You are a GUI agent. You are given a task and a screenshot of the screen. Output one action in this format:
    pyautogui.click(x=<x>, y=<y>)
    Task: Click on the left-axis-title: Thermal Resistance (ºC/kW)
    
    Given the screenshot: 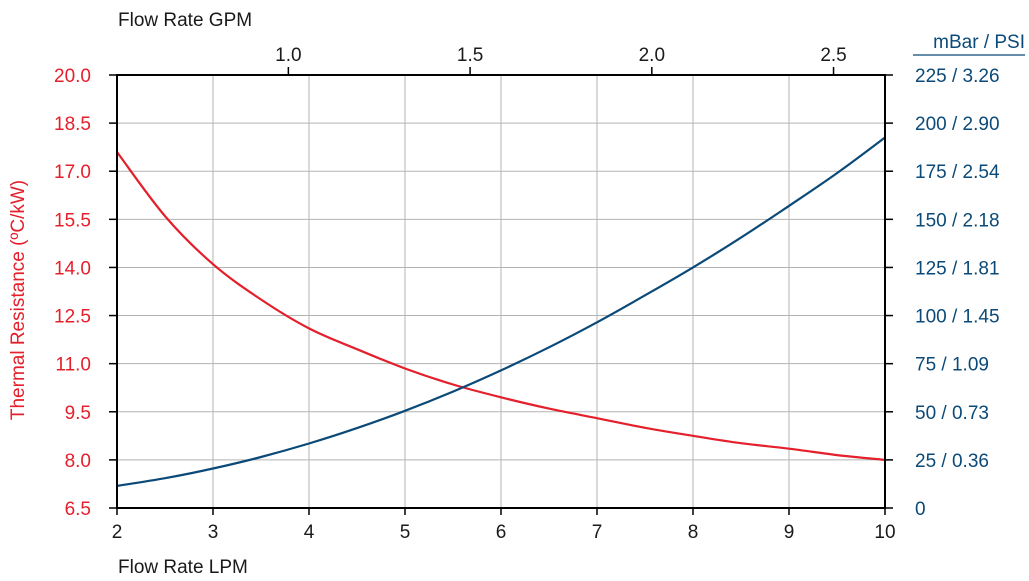 What is the action you would take?
    pyautogui.click(x=18, y=300)
    